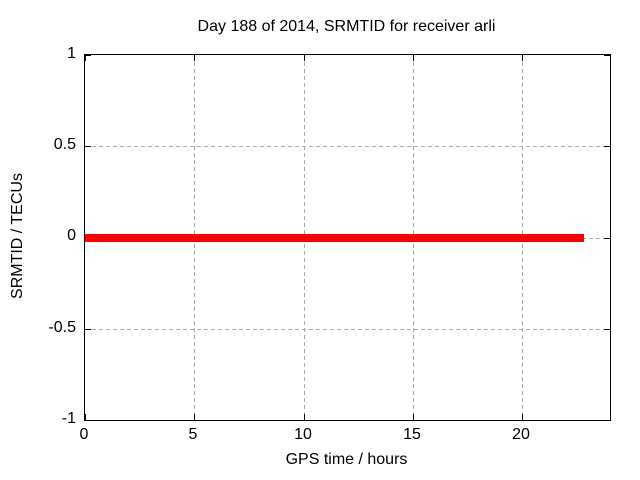  What do you see at coordinates (412, 434) in the screenshot?
I see `x-tick-label-15: 15` at bounding box center [412, 434].